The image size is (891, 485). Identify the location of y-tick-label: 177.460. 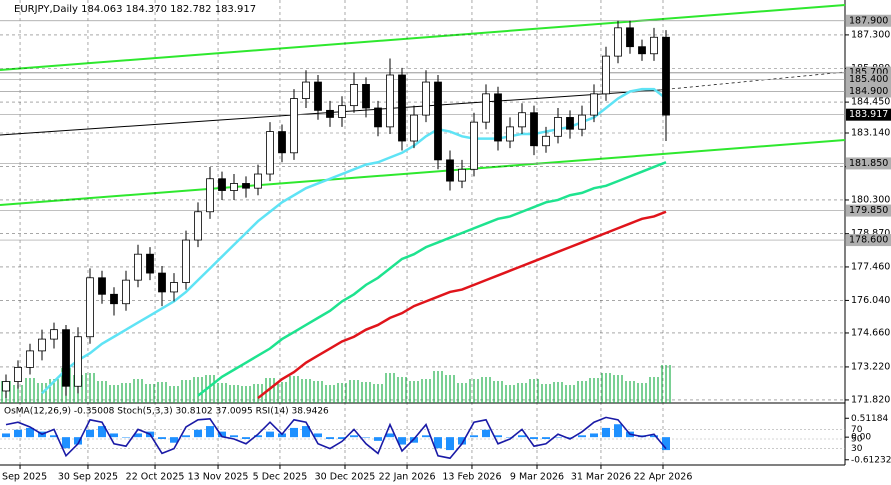
(870, 266).